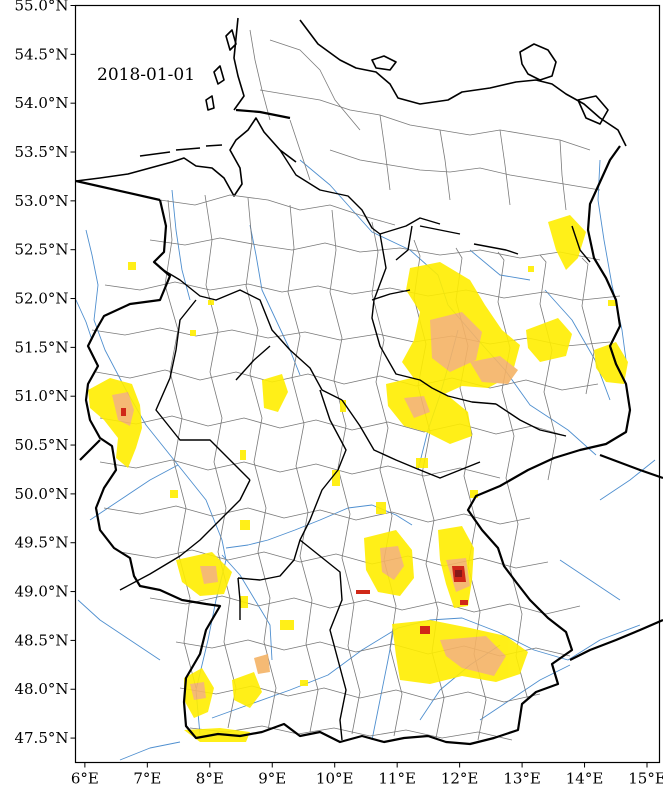 This screenshot has width=663, height=795. Describe the element at coordinates (41, 152) in the screenshot. I see `lat-tick-label: 53.5°N` at that location.